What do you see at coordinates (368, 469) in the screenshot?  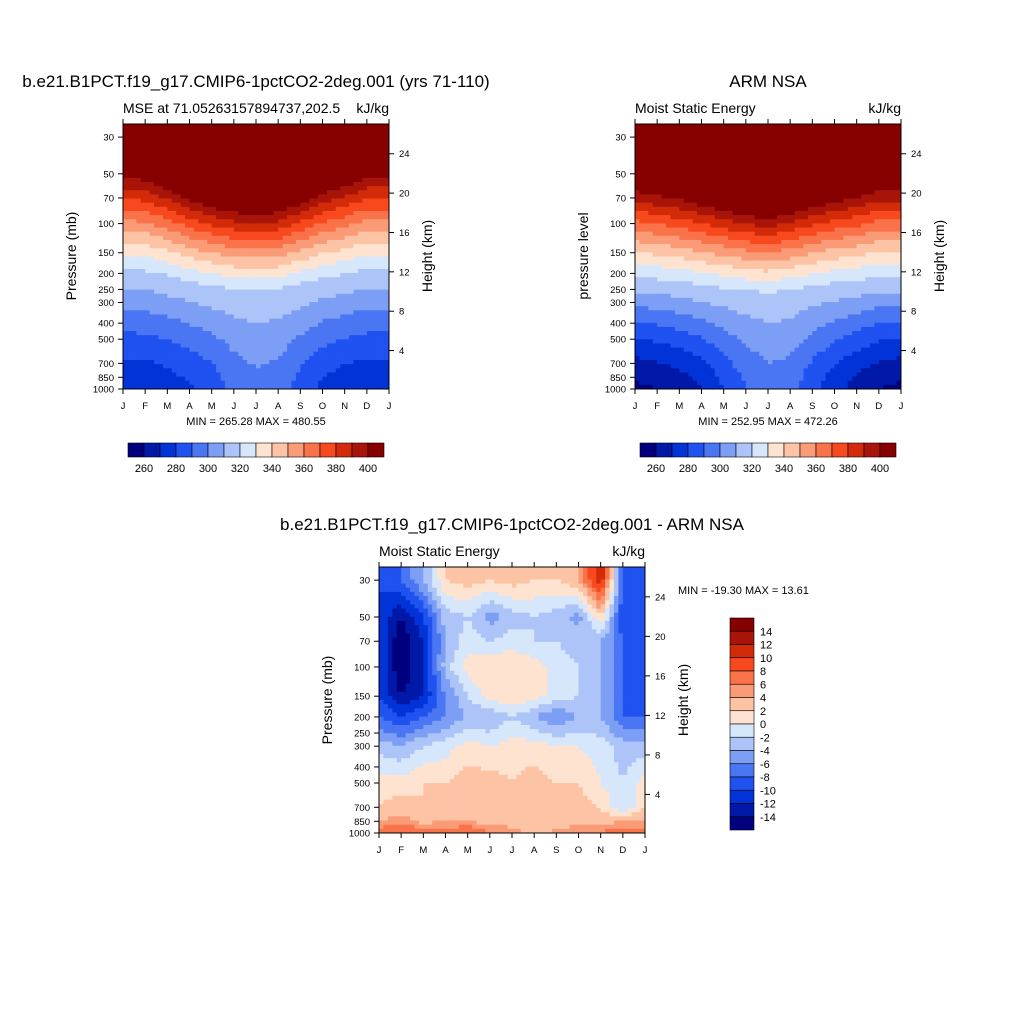 I see `colorbar-label: 400` at bounding box center [368, 469].